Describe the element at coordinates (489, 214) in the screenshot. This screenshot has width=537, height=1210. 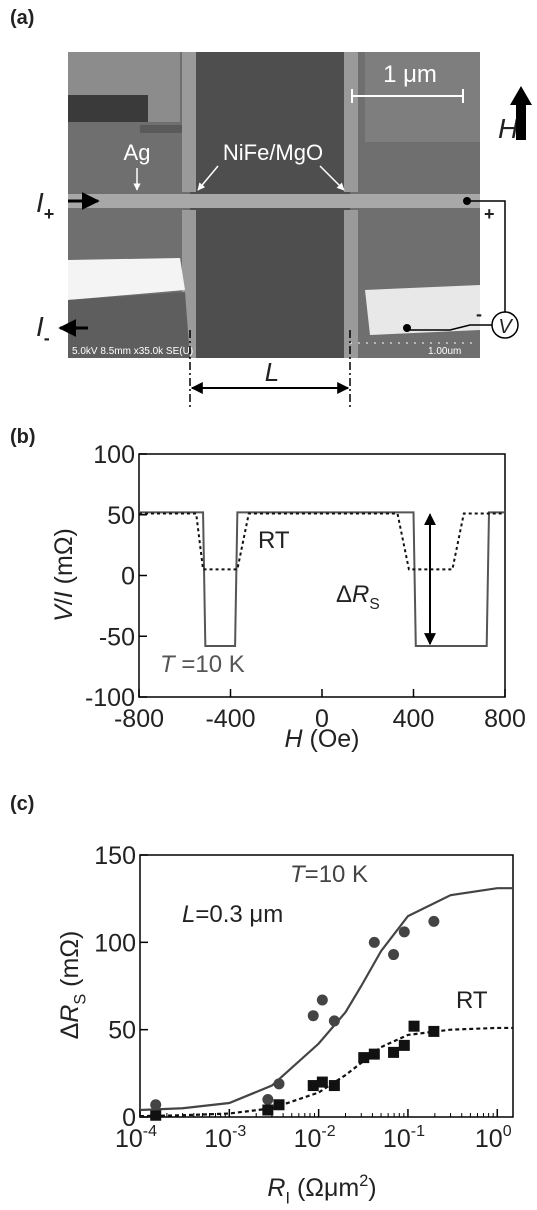
I see `voltage-plus: +` at that location.